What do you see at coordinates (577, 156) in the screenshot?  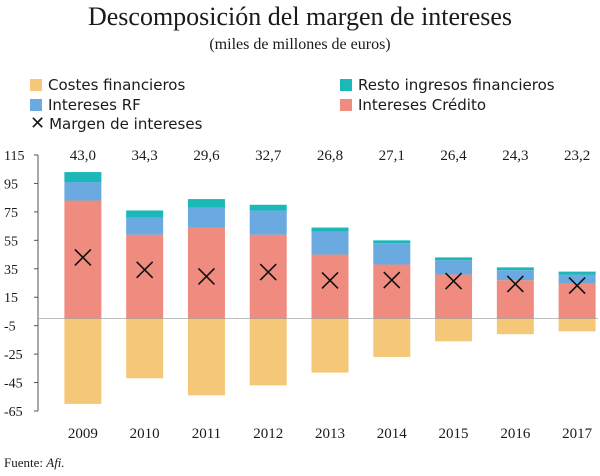 I see `margin-value-label: 23,2` at bounding box center [577, 156].